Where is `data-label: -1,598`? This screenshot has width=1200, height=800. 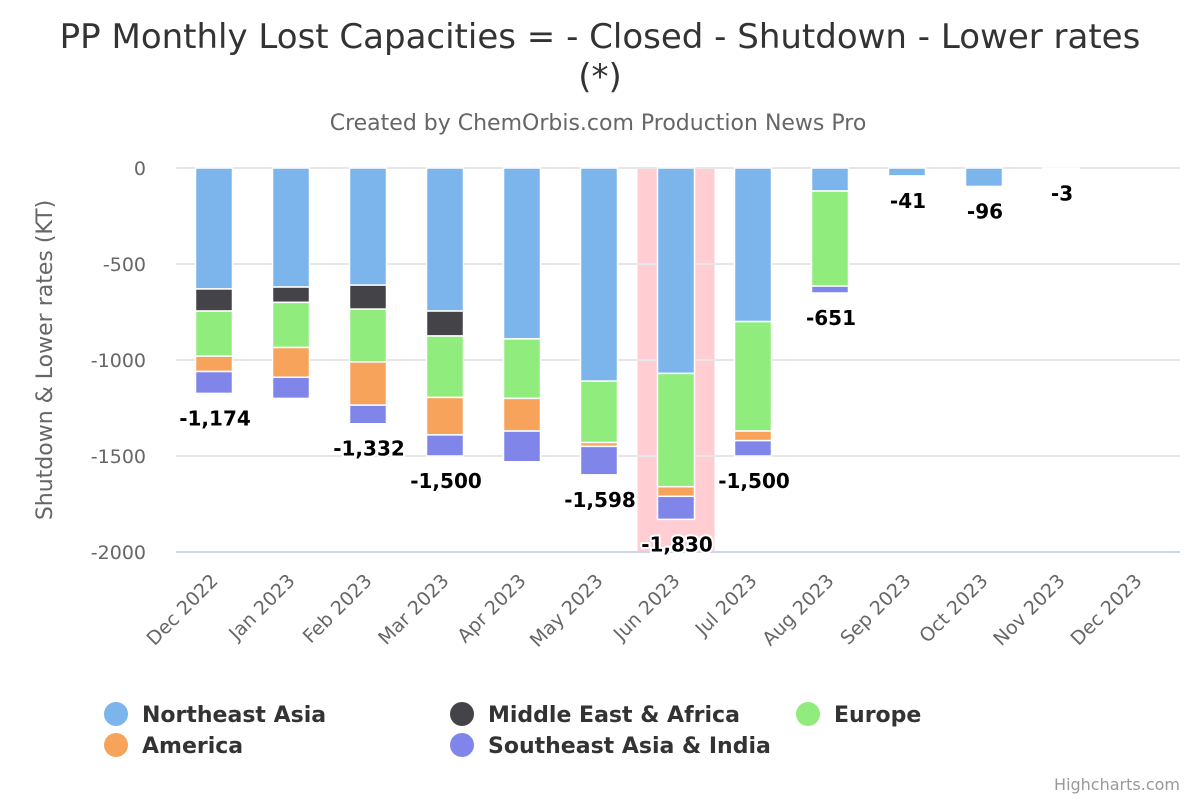
data-label: -1,598 is located at coordinates (600, 500).